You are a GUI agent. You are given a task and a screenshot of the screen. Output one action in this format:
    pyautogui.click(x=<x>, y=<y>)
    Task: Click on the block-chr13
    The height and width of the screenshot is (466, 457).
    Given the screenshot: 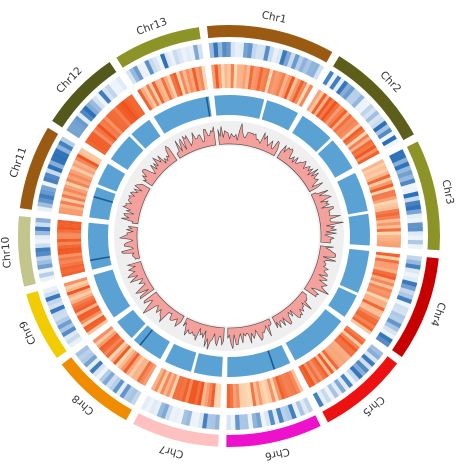 What is the action you would take?
    pyautogui.click(x=182, y=115)
    